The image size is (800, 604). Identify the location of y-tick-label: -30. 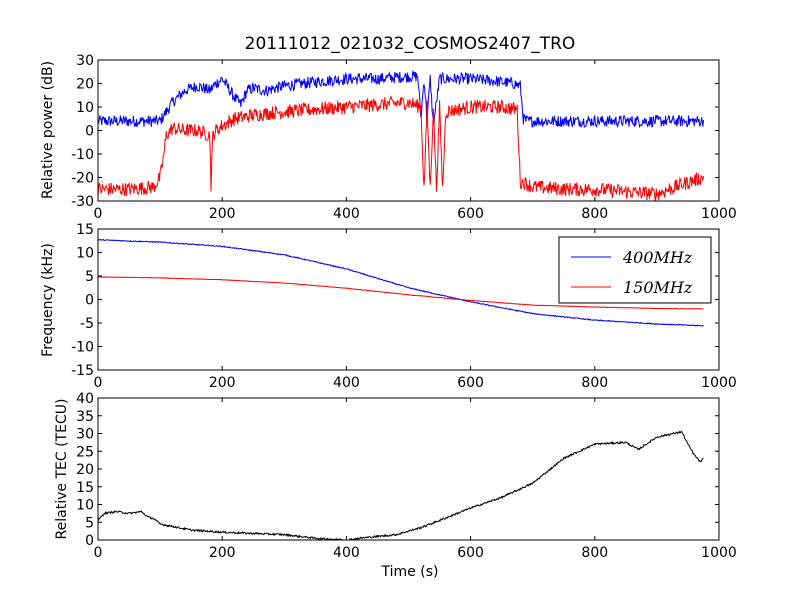
(82, 202).